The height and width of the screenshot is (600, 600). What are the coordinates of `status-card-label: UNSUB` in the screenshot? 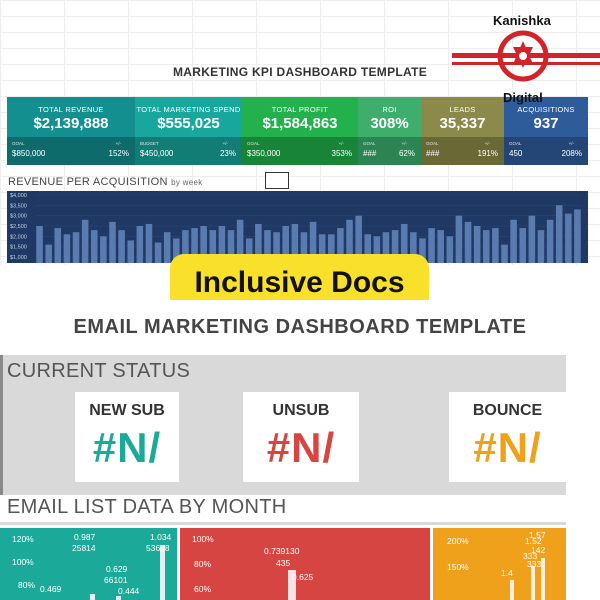 It's located at (301, 410).